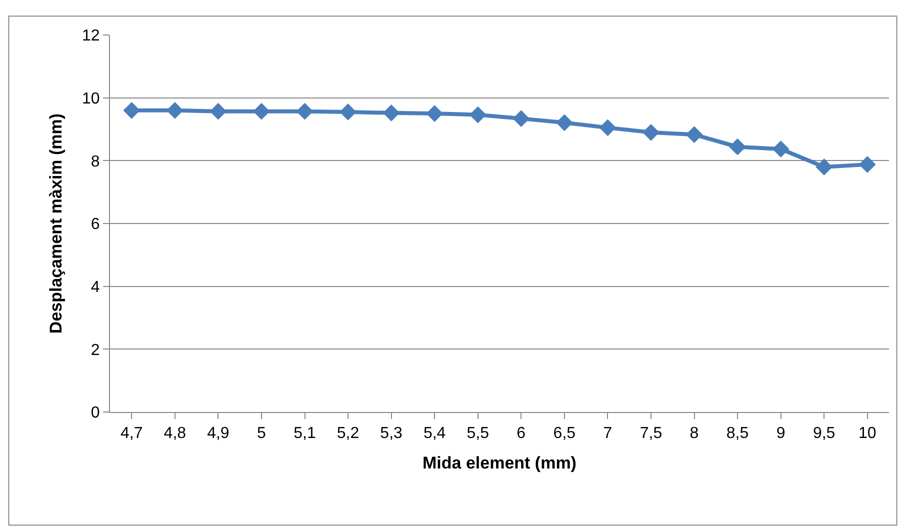  Describe the element at coordinates (95, 161) in the screenshot. I see `y-tick-label: 8` at that location.